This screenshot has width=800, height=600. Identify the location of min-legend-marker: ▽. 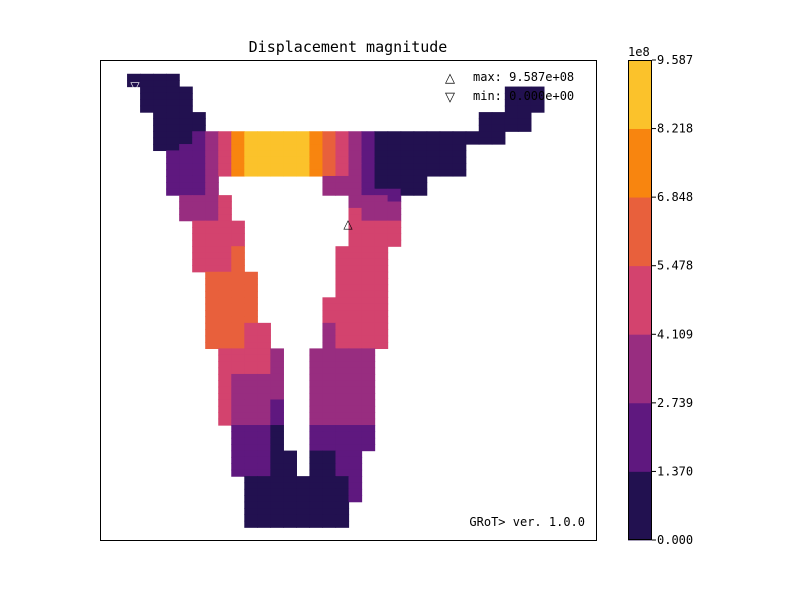
(450, 97).